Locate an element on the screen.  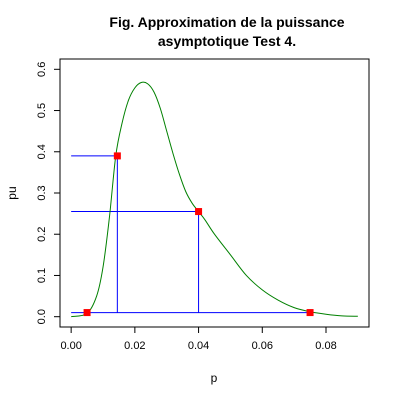
x-tick-label: 0.06 is located at coordinates (262, 346).